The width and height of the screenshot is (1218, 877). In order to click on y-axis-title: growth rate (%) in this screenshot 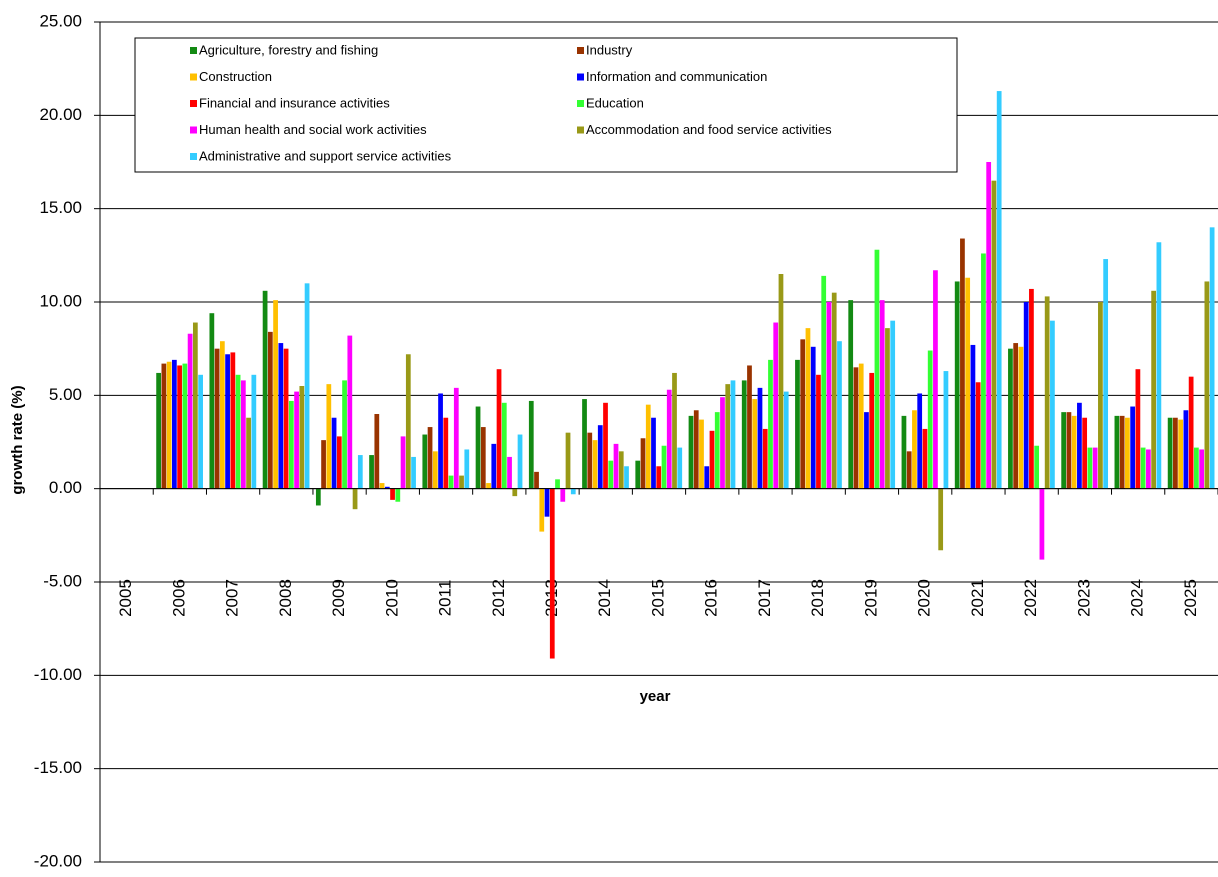, I will do `click(17, 439)`.